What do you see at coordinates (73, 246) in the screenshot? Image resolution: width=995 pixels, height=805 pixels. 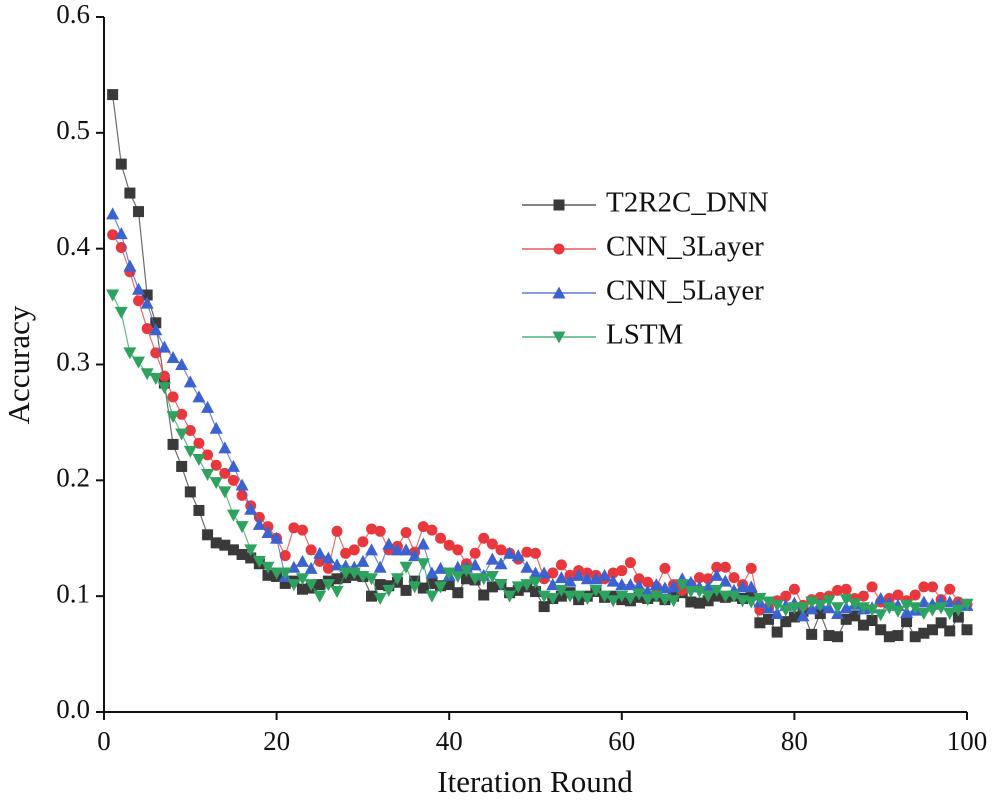 I see `y-tick-label: 0.4` at bounding box center [73, 246].